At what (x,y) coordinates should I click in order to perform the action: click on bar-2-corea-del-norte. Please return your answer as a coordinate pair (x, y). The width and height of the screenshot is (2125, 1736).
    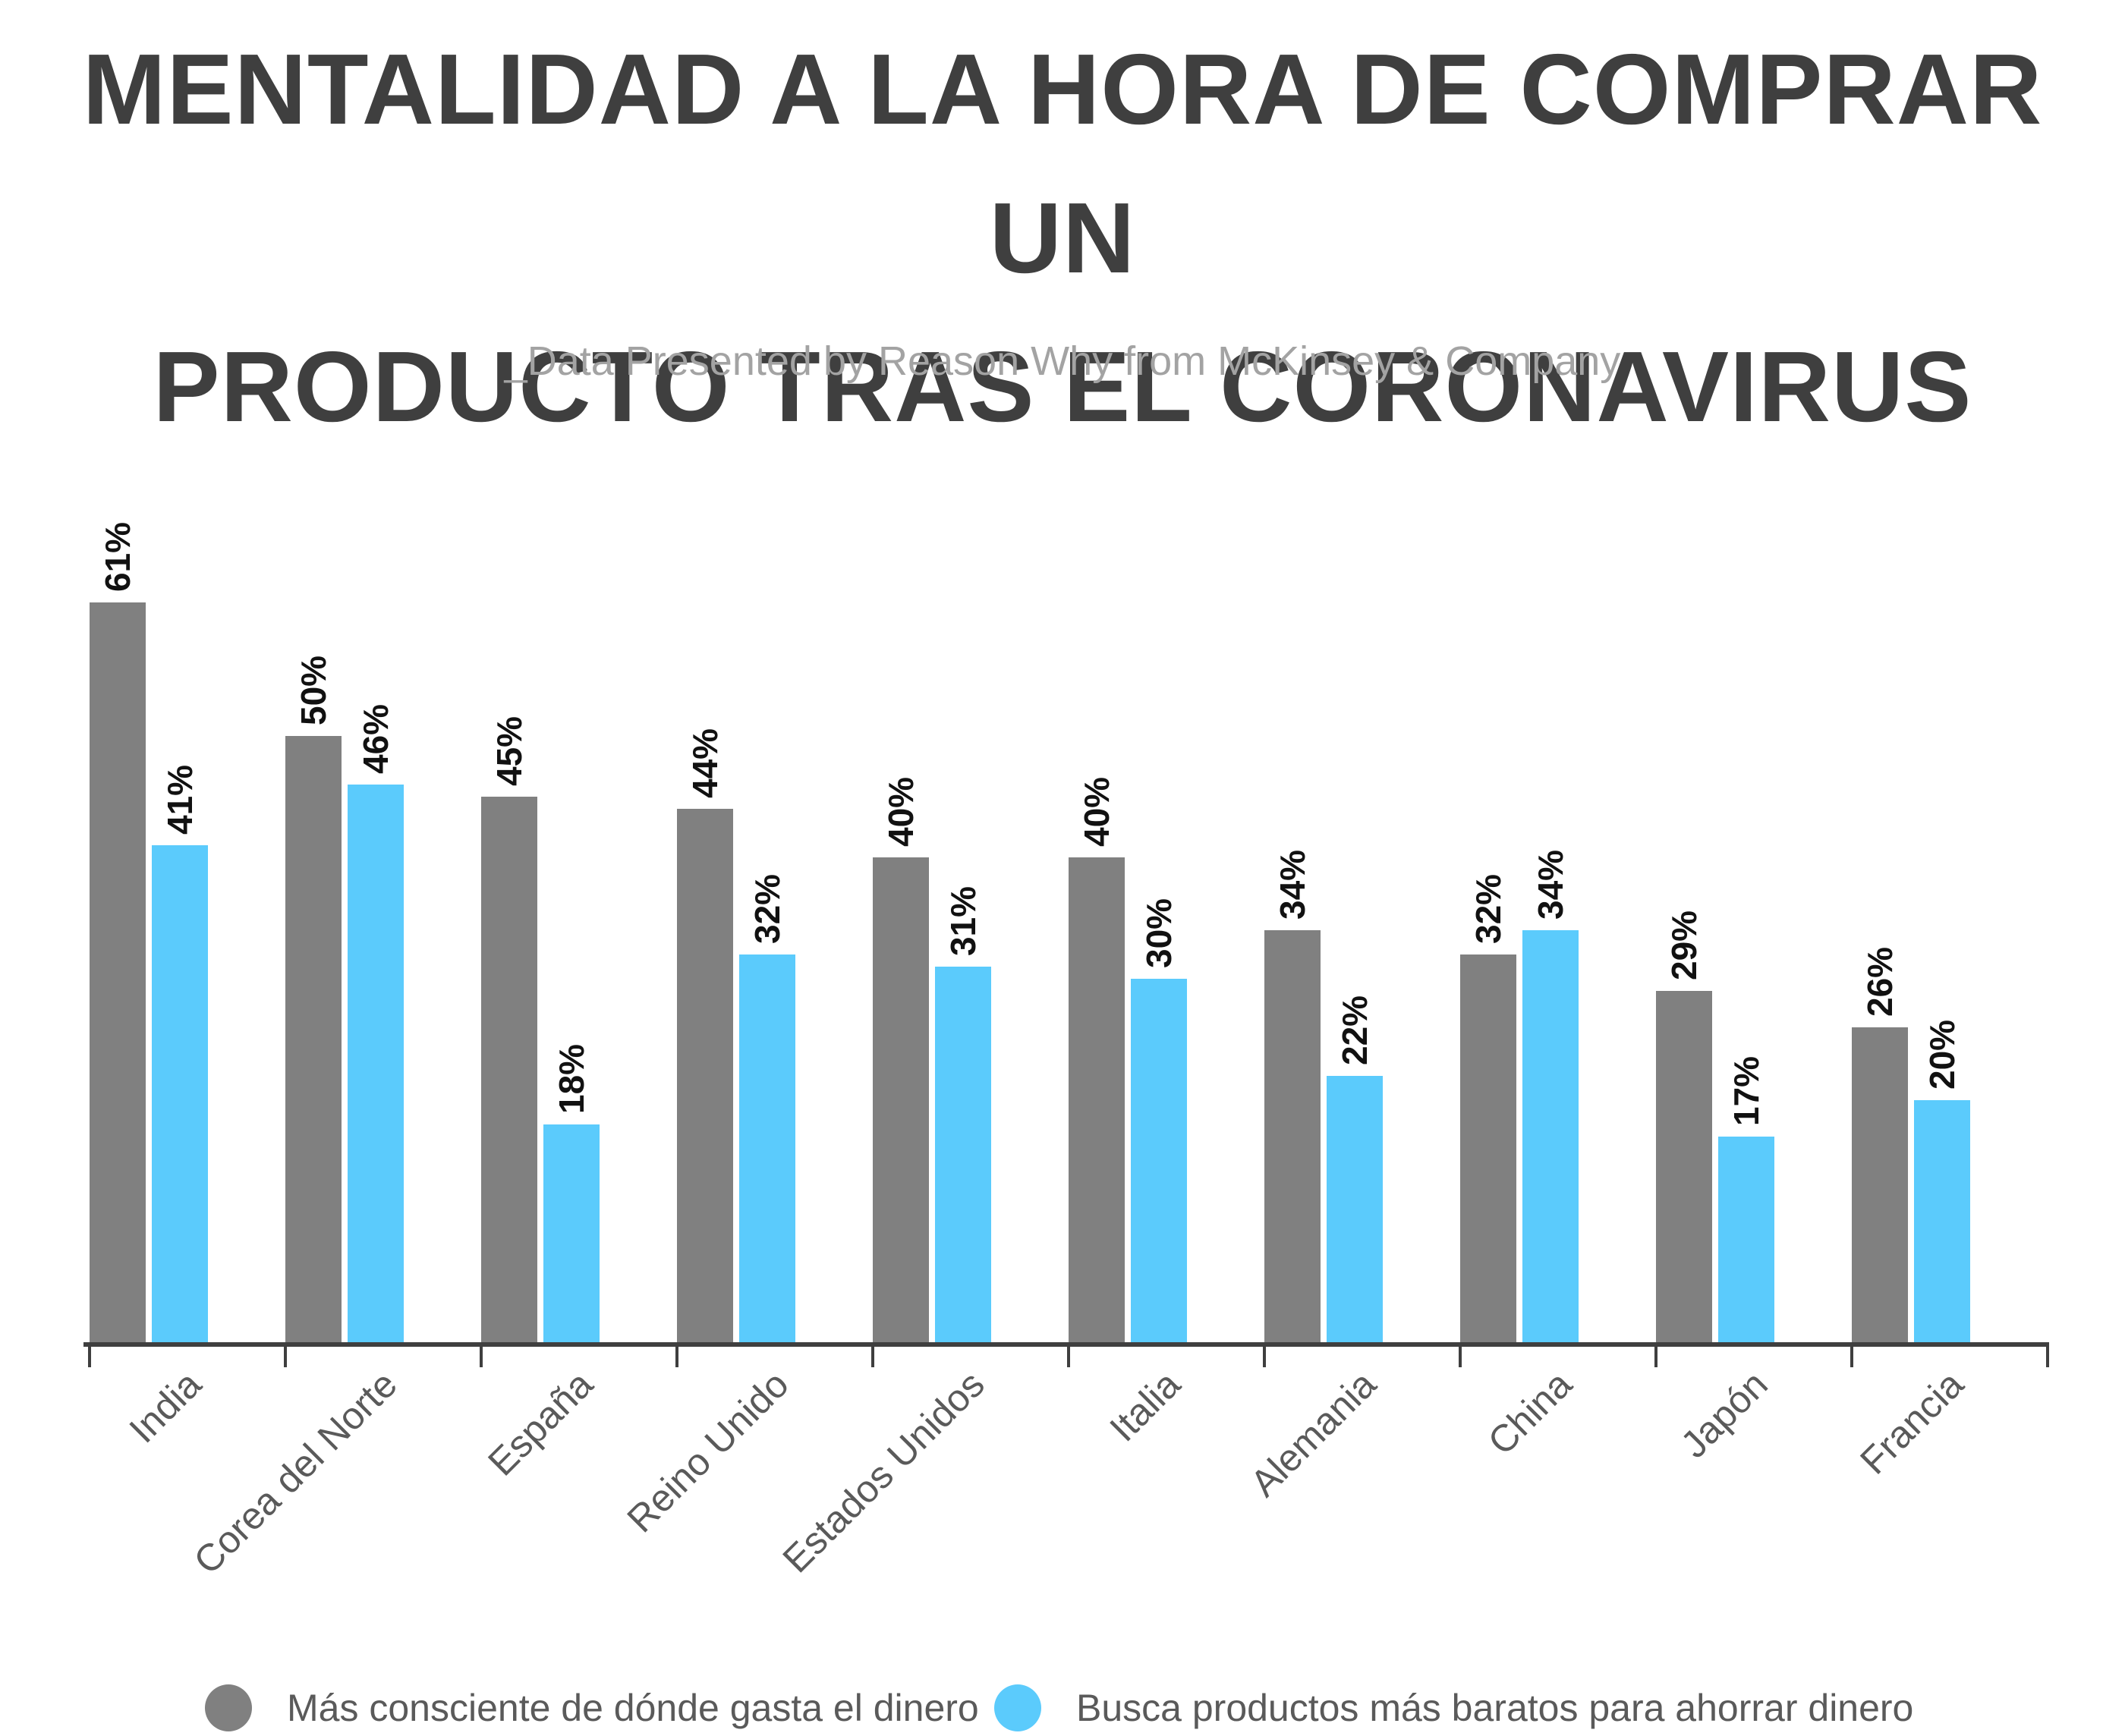
    Looking at the image, I should click on (376, 1064).